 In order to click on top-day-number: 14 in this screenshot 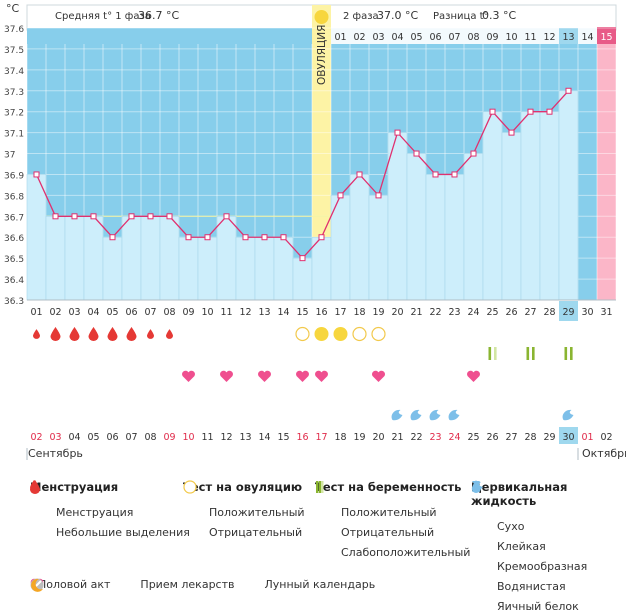, I will do `click(587, 37)`.